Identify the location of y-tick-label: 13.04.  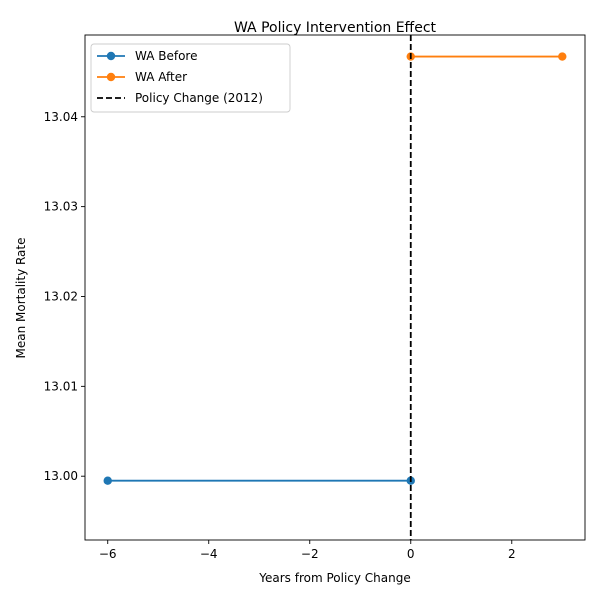
(61, 117).